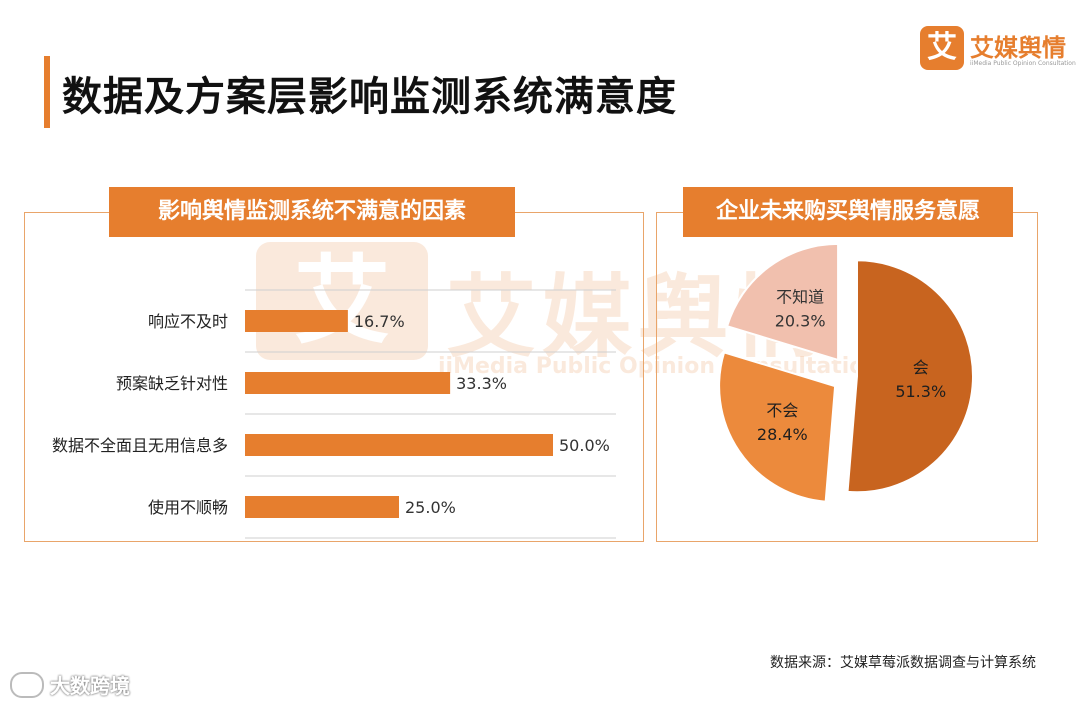  What do you see at coordinates (369, 97) in the screenshot?
I see `page-title: 数据及方案层影响监测系统满意度` at bounding box center [369, 97].